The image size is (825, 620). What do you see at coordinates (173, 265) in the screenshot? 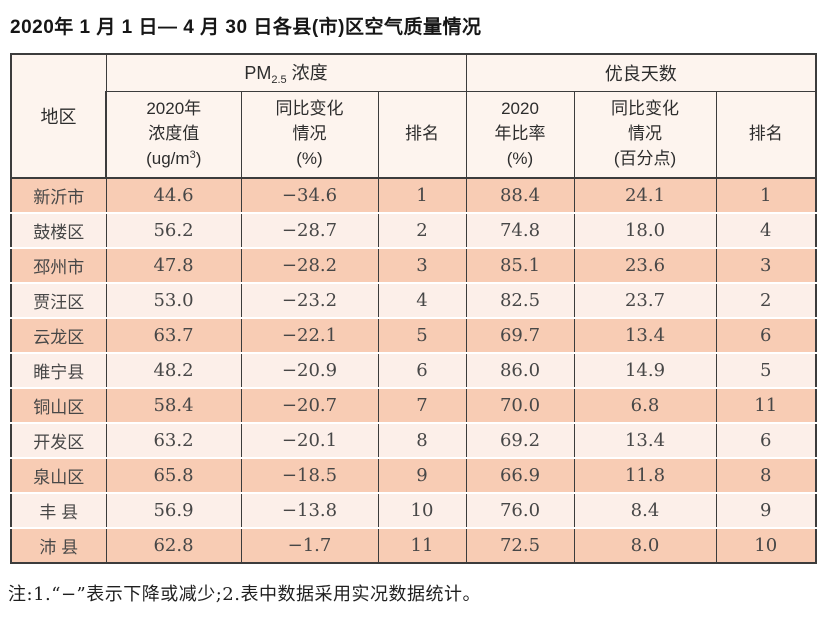
I see `pm-value-cell: 47.8` at bounding box center [173, 265].